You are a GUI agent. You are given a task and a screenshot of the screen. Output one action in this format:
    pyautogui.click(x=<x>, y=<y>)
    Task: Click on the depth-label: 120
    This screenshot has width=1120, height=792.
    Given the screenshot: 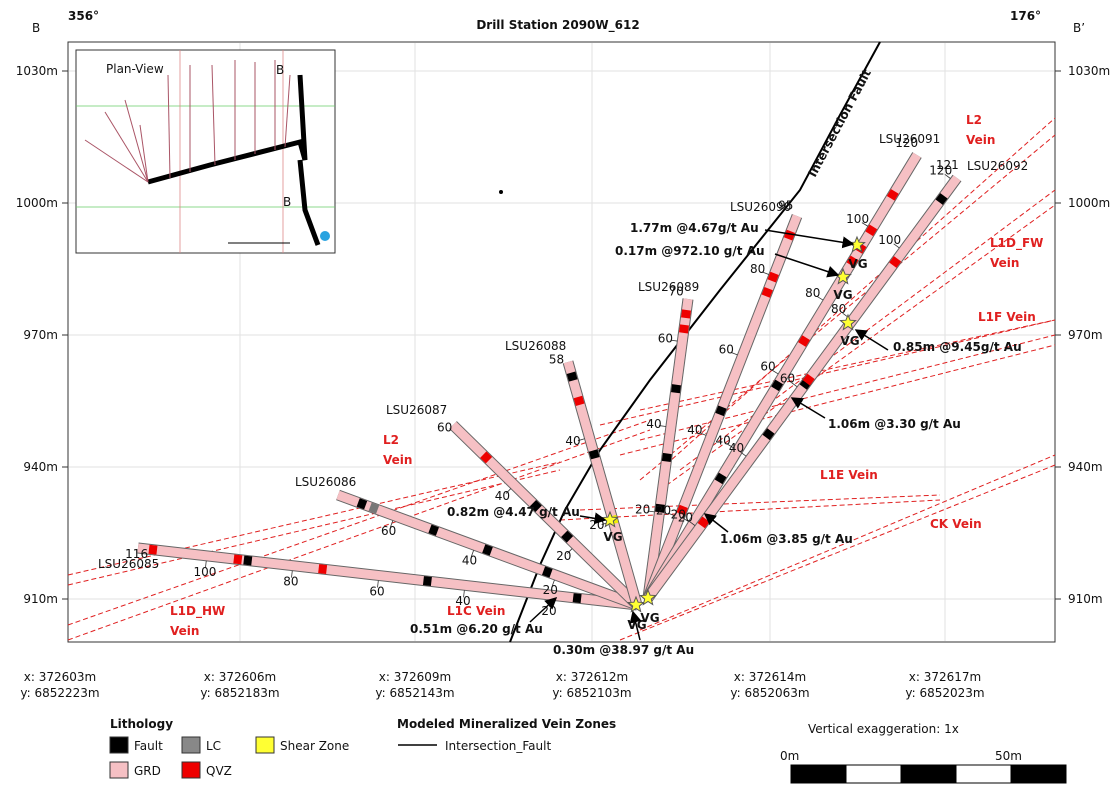 What is the action you would take?
    pyautogui.click(x=940, y=170)
    